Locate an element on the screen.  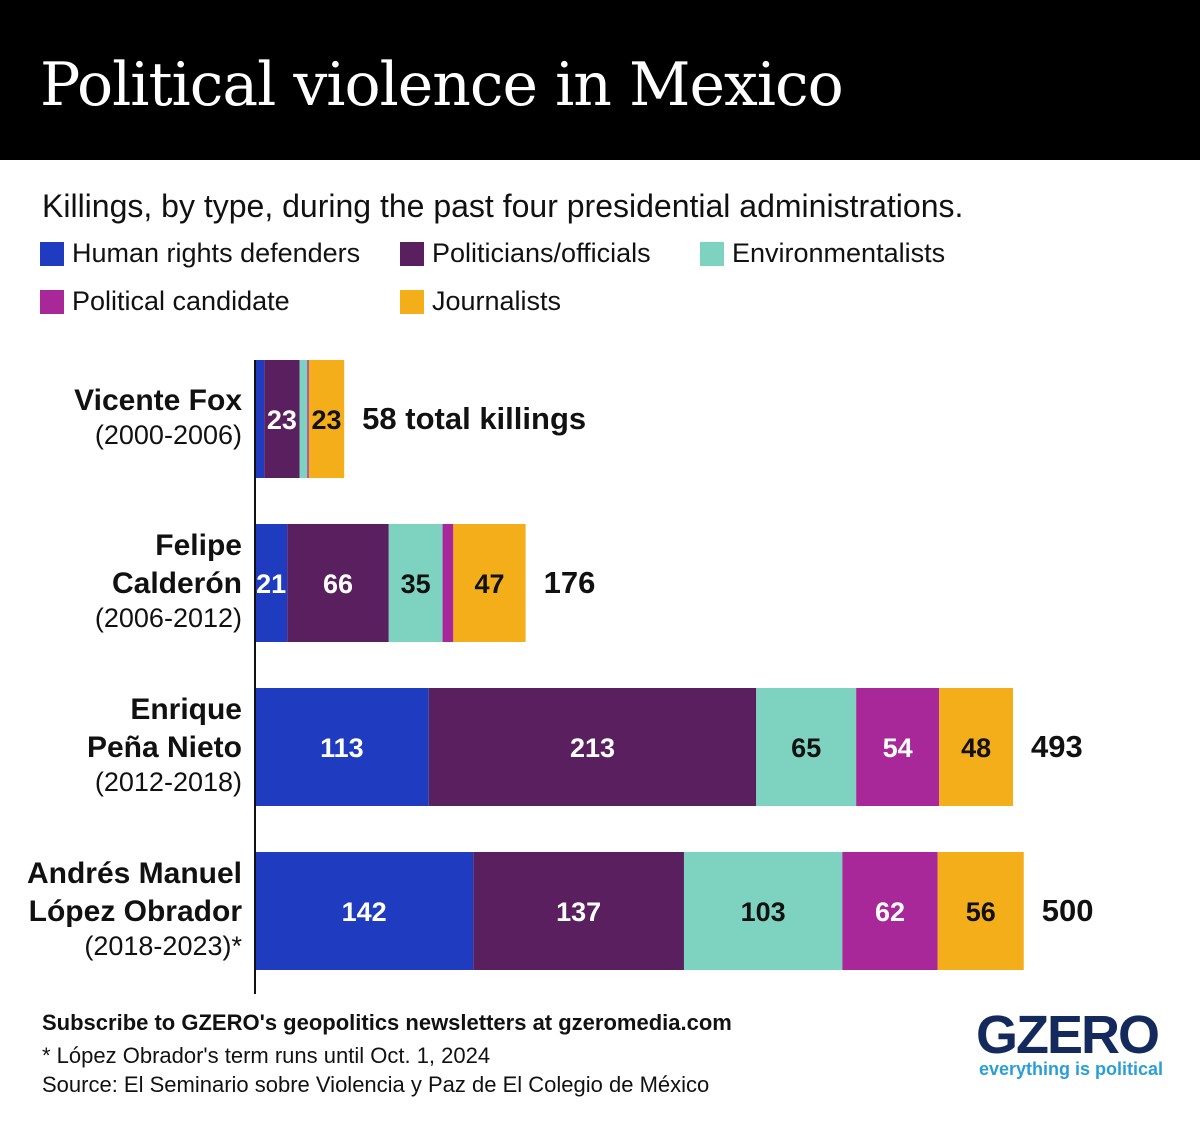
data-label: 35 is located at coordinates (416, 584).